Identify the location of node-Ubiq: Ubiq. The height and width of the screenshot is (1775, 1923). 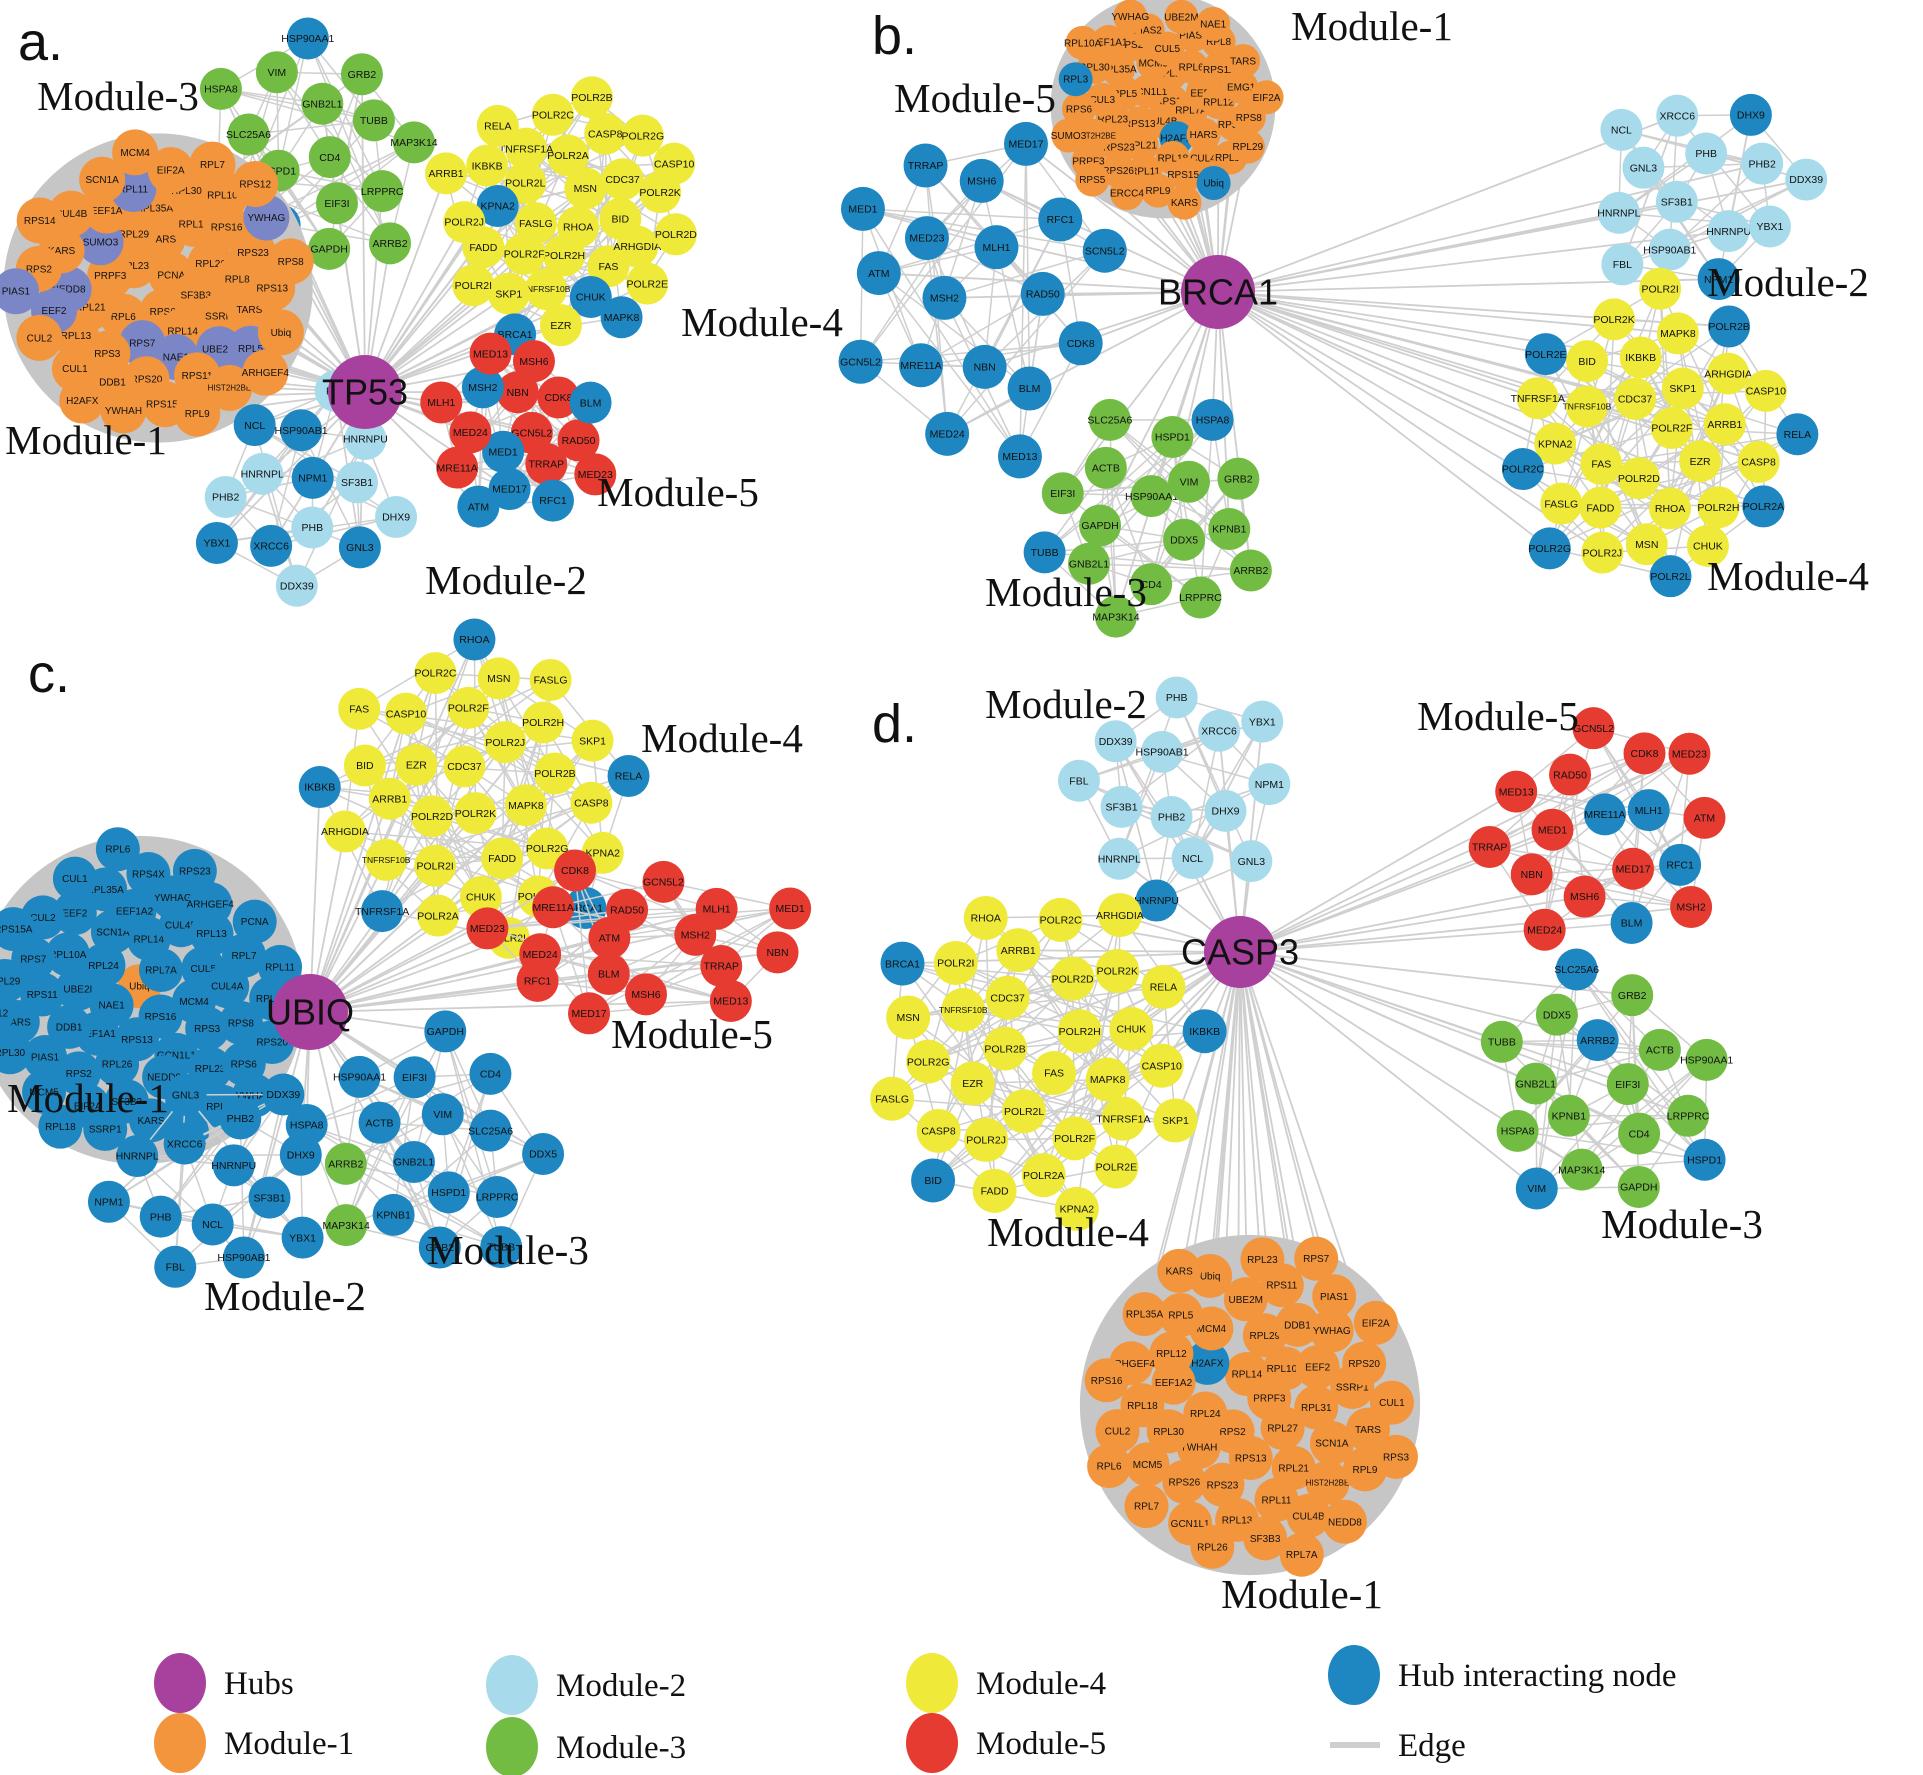
(280, 332).